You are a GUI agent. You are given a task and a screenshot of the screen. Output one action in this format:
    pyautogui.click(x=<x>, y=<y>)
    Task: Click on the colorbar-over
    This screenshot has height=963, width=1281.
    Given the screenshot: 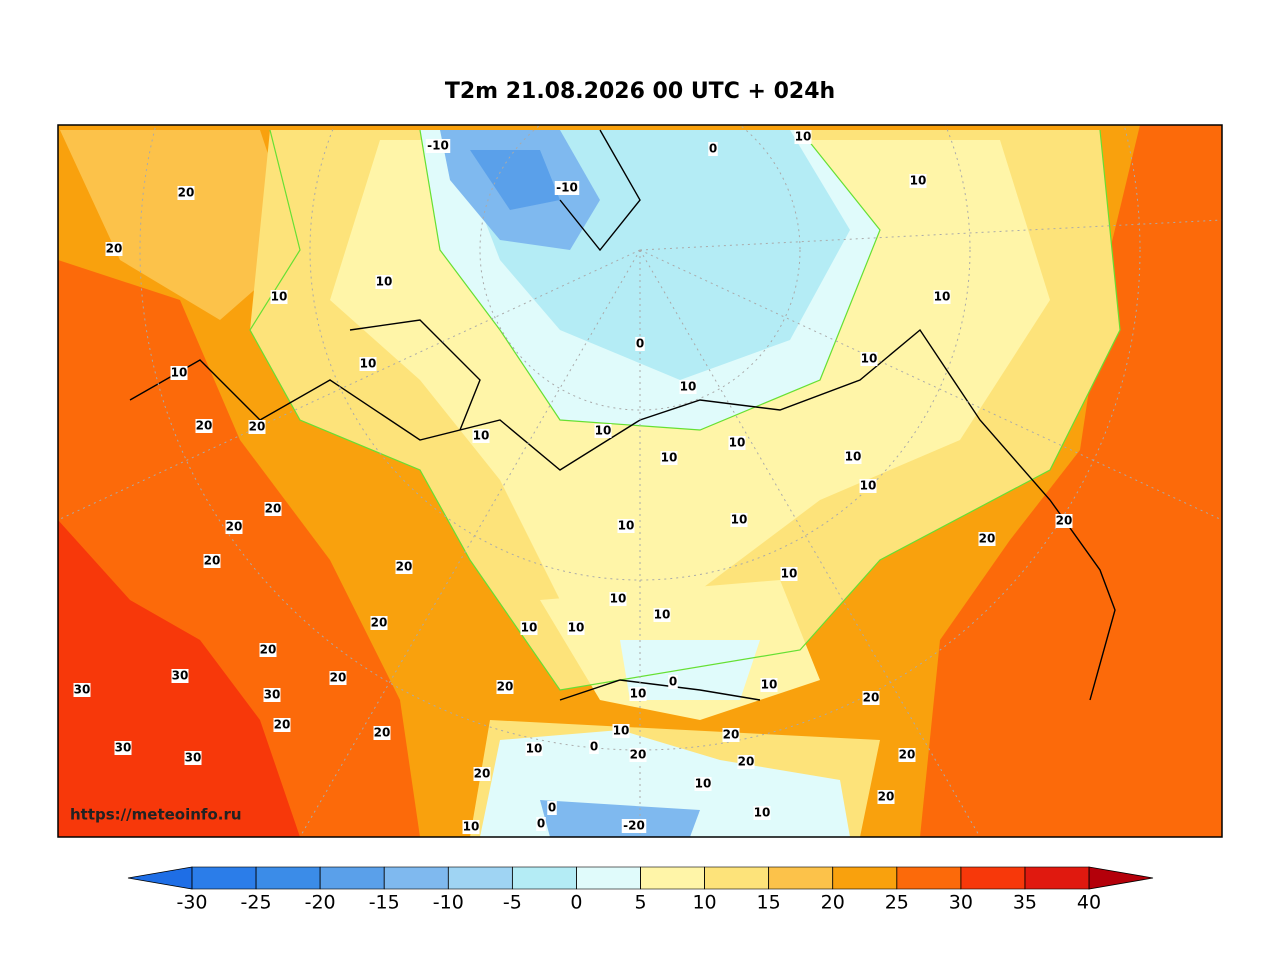 What is the action you would take?
    pyautogui.click(x=1121, y=878)
    